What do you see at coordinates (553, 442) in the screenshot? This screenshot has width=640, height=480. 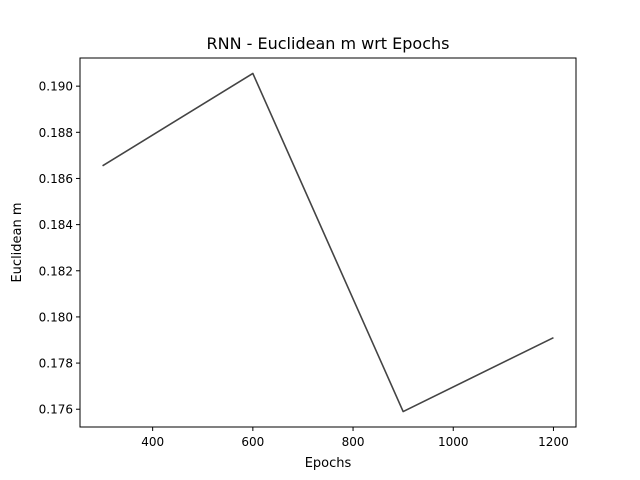 I see `x-tick-label: 1200` at bounding box center [553, 442].